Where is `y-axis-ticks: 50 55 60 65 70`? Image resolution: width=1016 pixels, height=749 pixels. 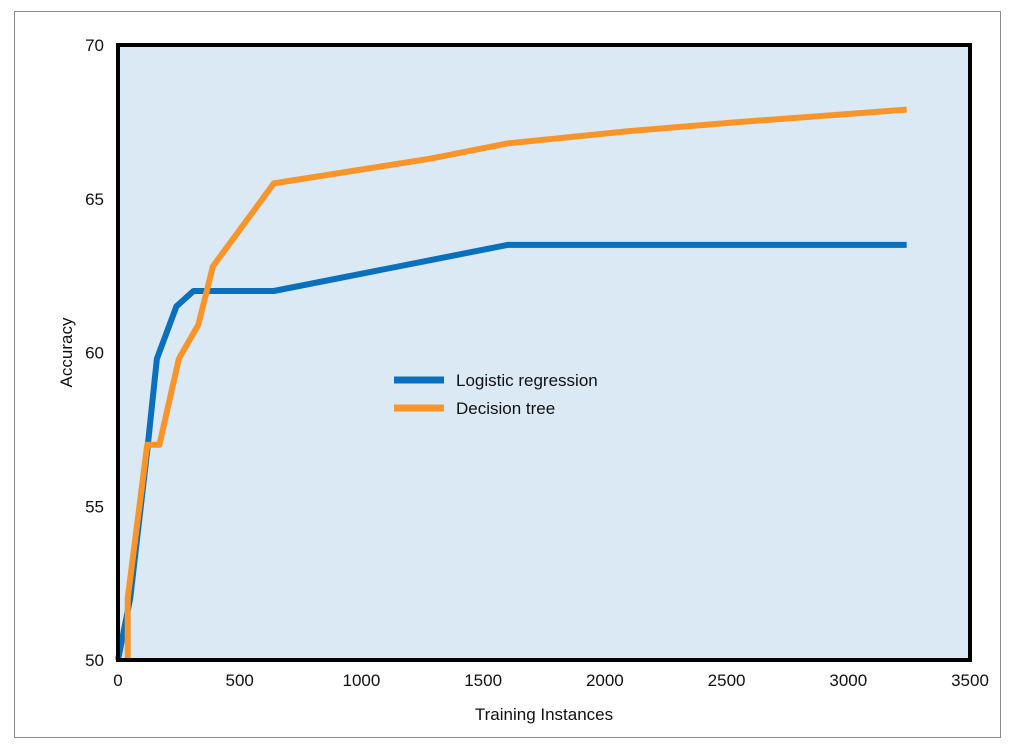 y-axis-ticks: 50 55 60 65 70 is located at coordinates (94, 353).